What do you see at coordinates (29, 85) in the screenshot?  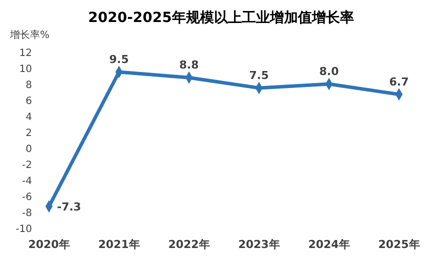 I see `y-tick-label: 8` at bounding box center [29, 85].